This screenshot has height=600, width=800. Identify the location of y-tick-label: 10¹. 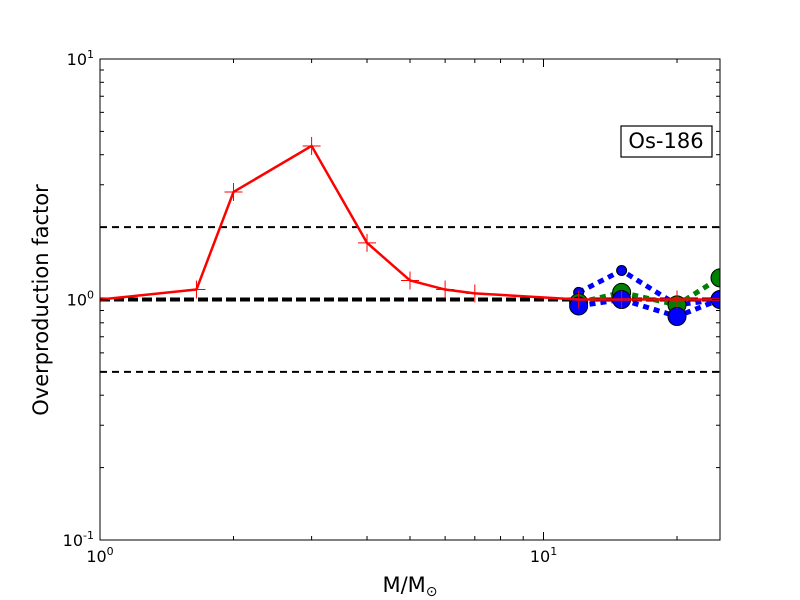
(80, 58).